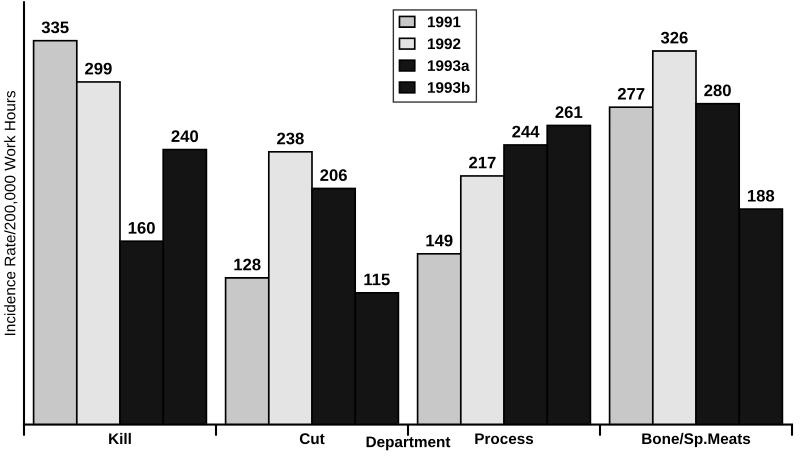  Describe the element at coordinates (761, 196) in the screenshot. I see `data-label: 188` at that location.